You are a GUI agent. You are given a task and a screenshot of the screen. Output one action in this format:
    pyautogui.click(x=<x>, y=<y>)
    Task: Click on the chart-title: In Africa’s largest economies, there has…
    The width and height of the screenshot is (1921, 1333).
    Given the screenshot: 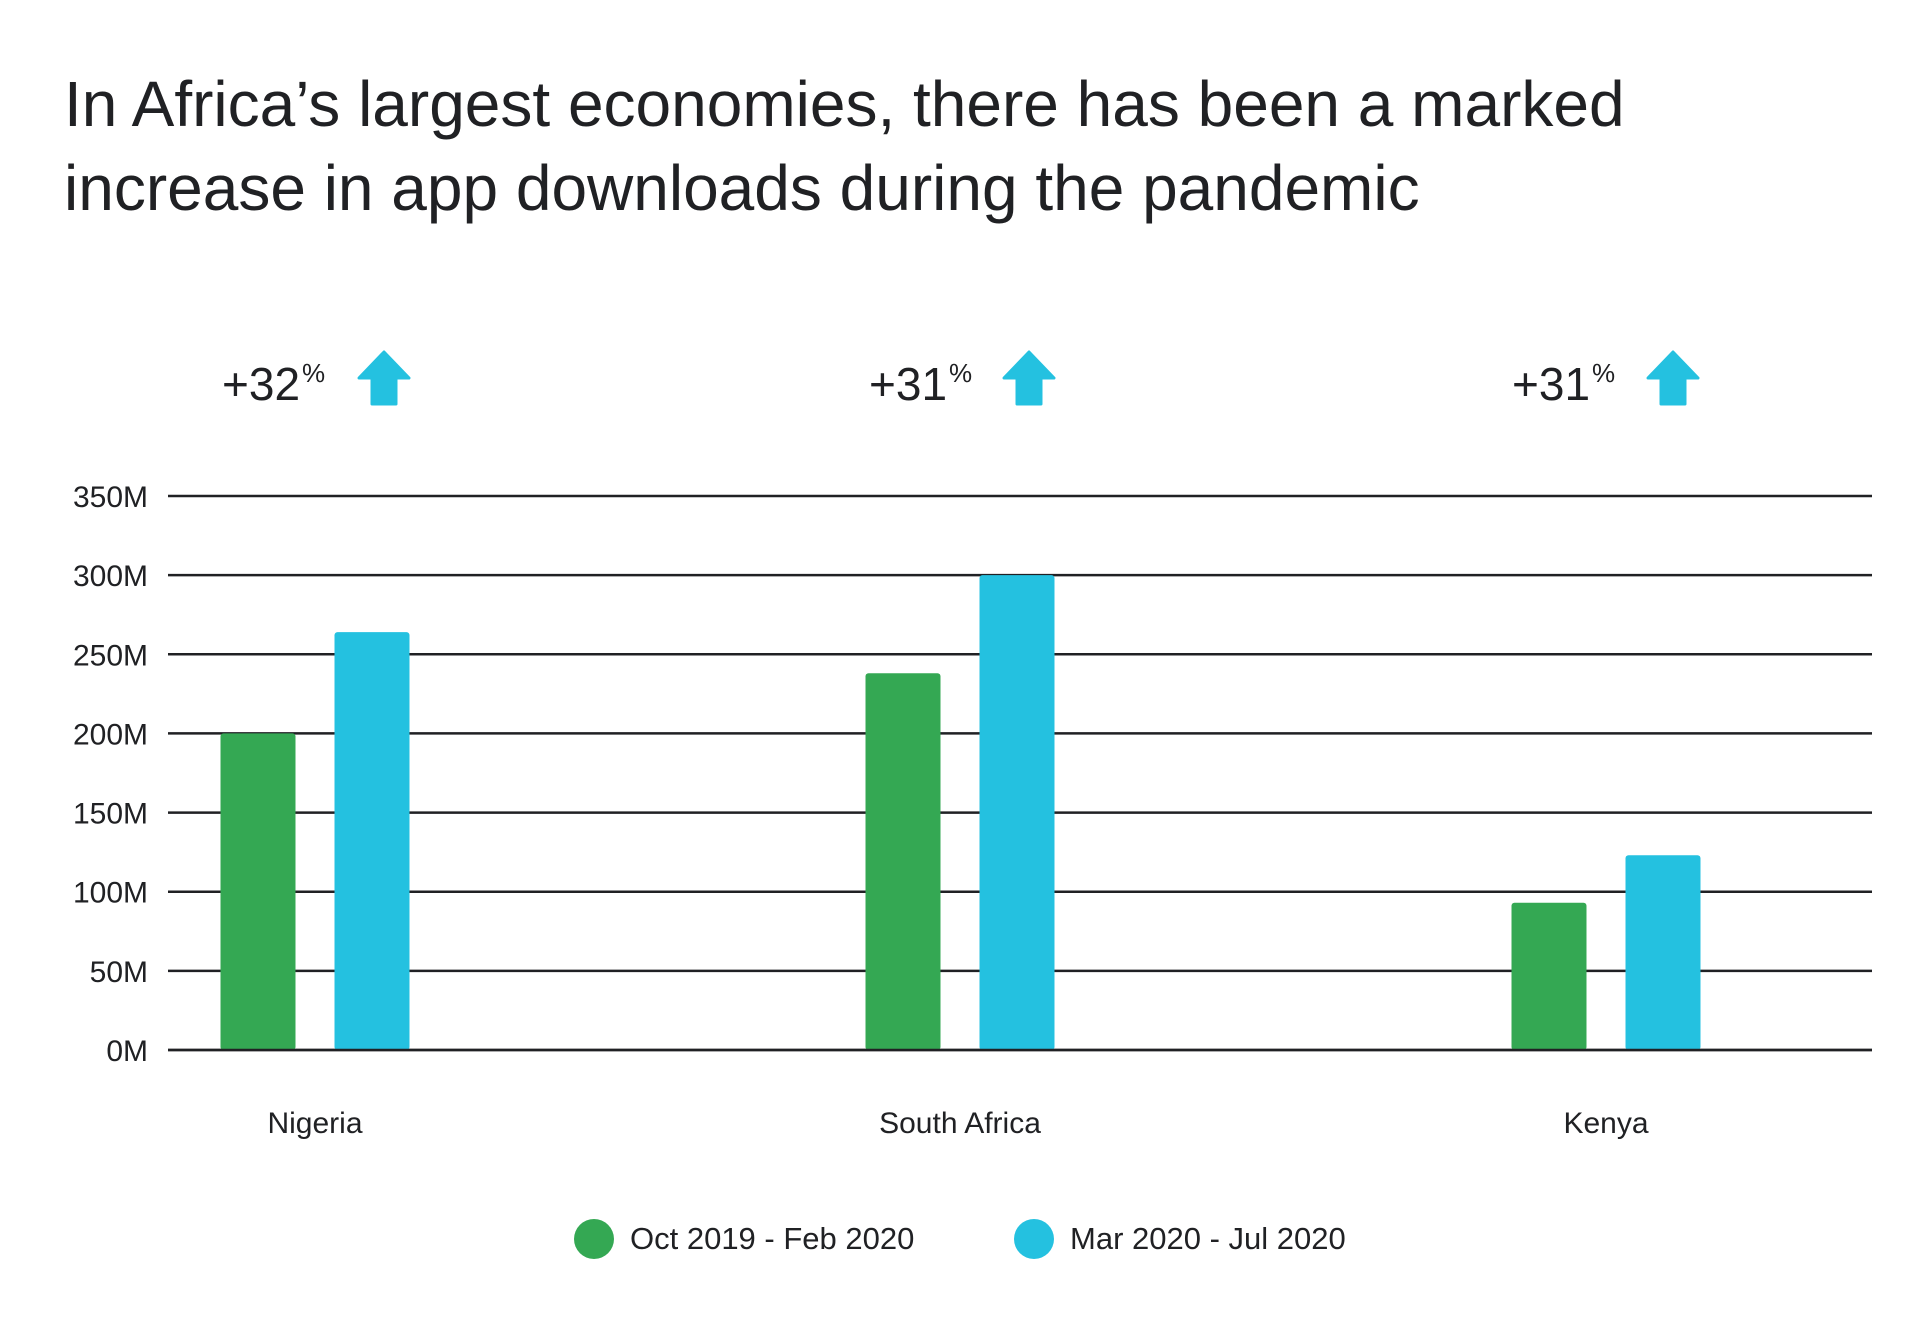 What is the action you would take?
    pyautogui.click(x=844, y=146)
    